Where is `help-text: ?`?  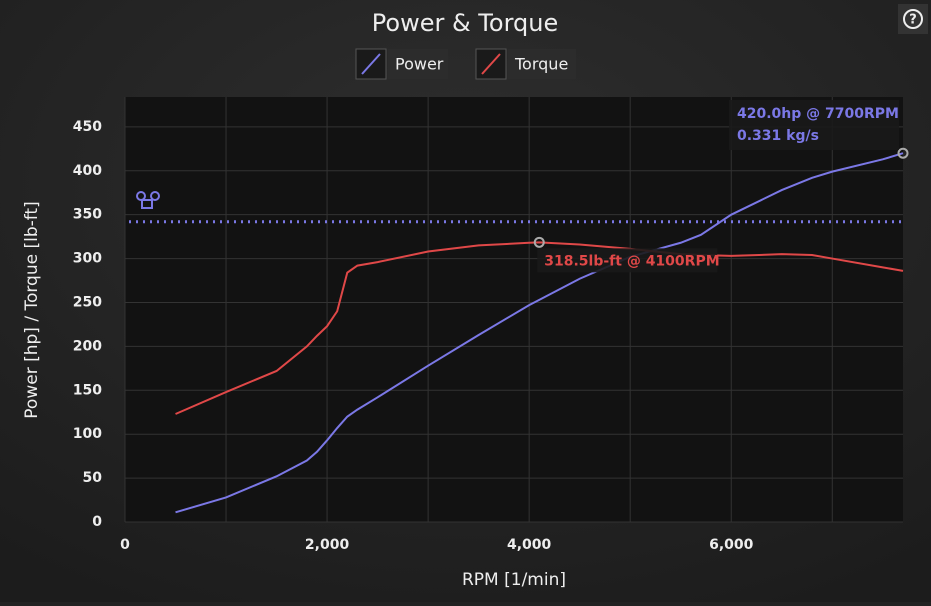
help-text: ? is located at coordinates (913, 20).